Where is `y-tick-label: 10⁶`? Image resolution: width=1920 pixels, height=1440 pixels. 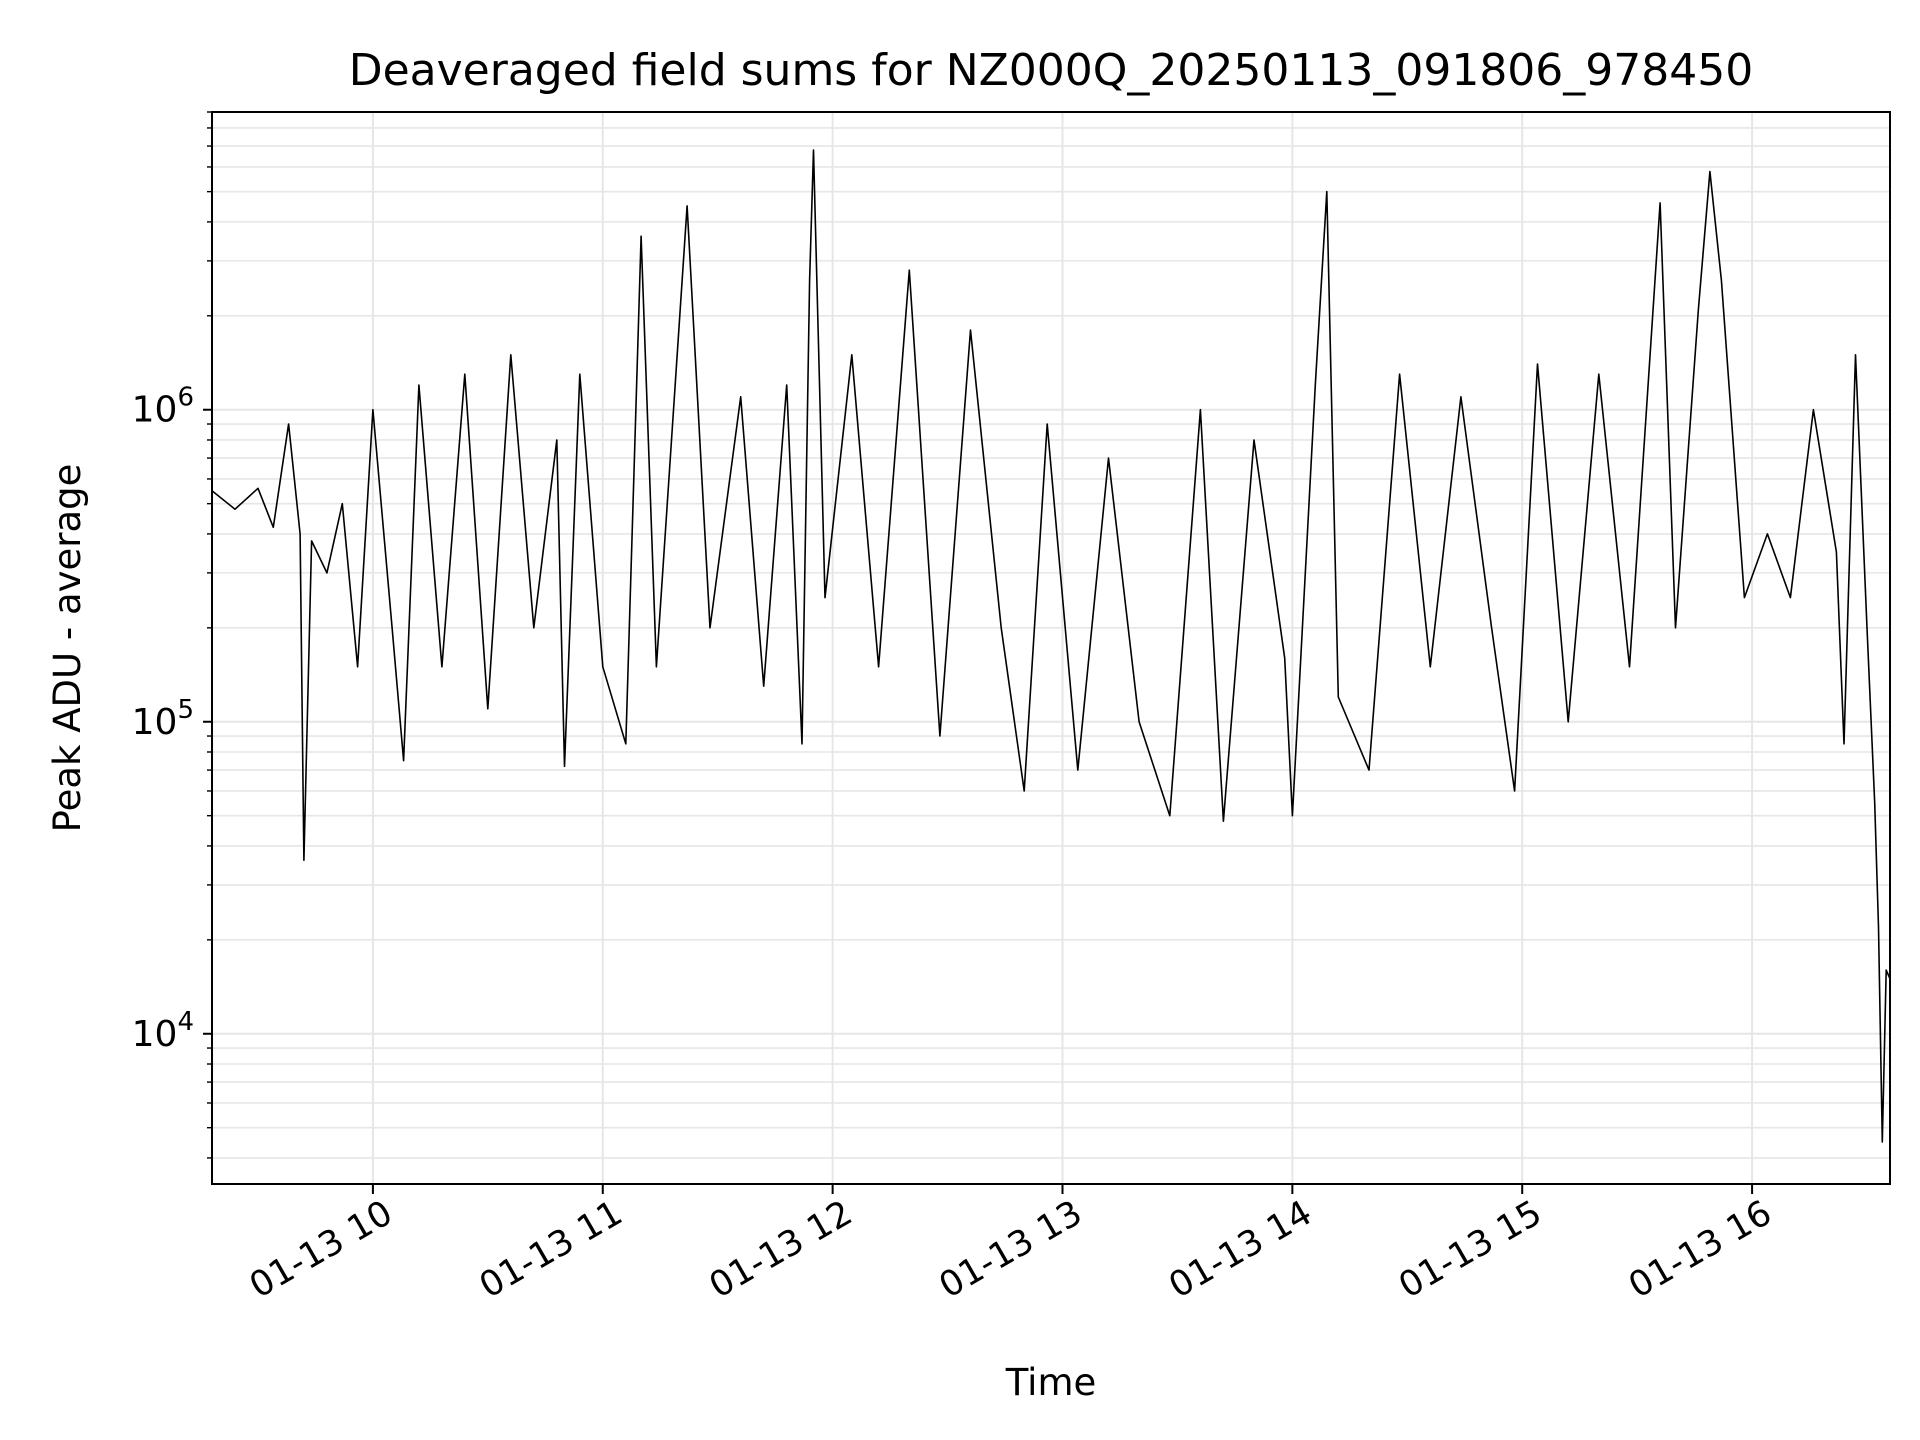
y-tick-label: 10⁶ is located at coordinates (163, 407).